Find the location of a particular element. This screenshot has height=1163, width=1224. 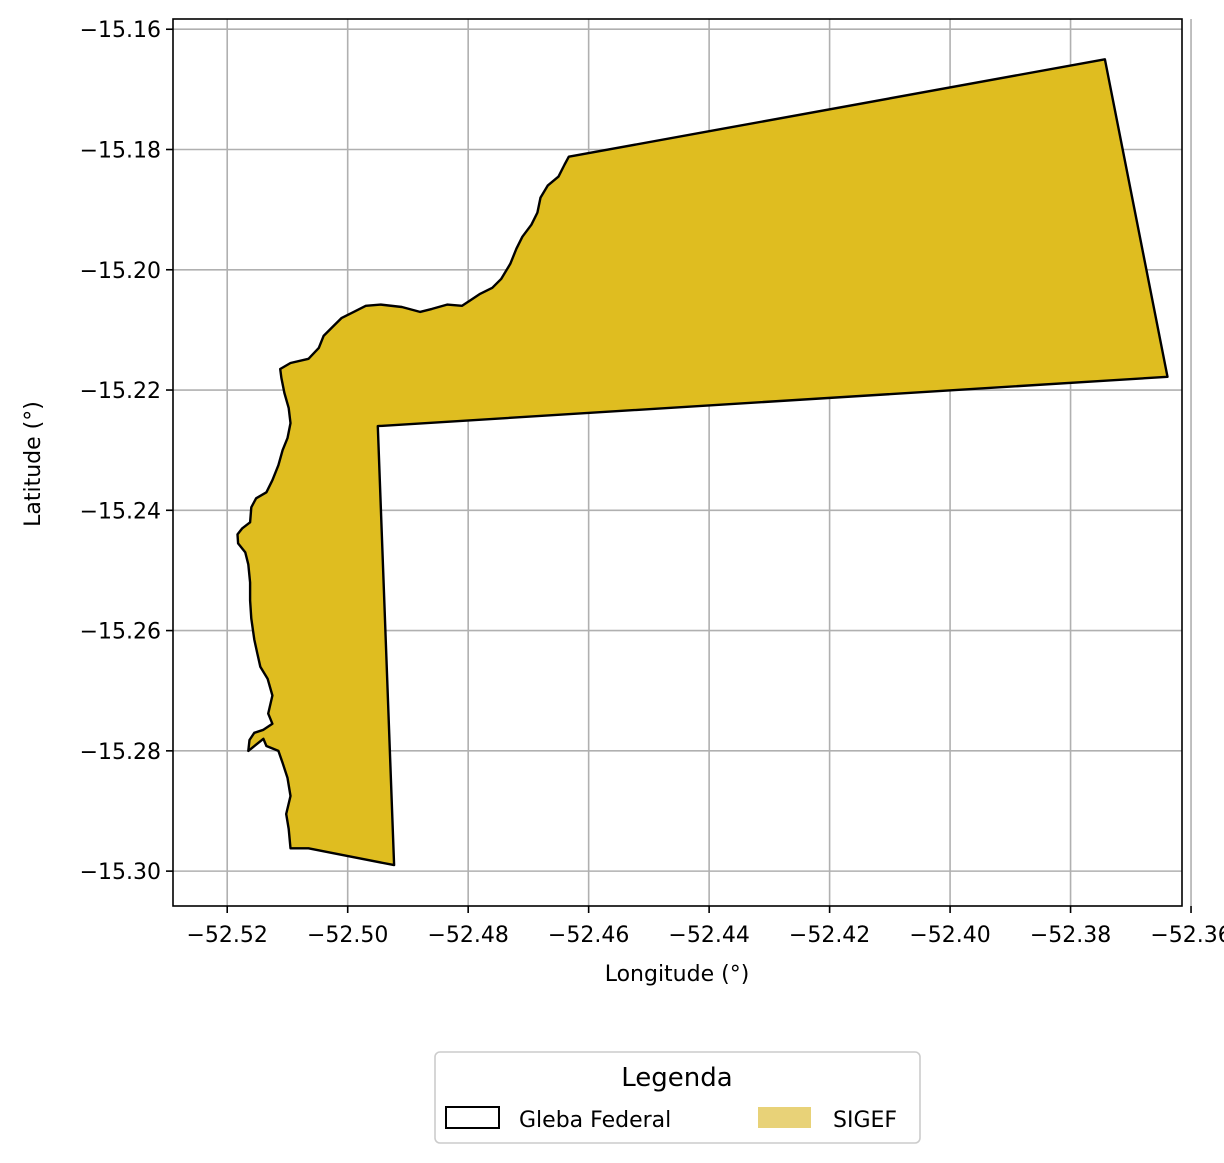

legend-title: Legenda is located at coordinates (676, 1078).